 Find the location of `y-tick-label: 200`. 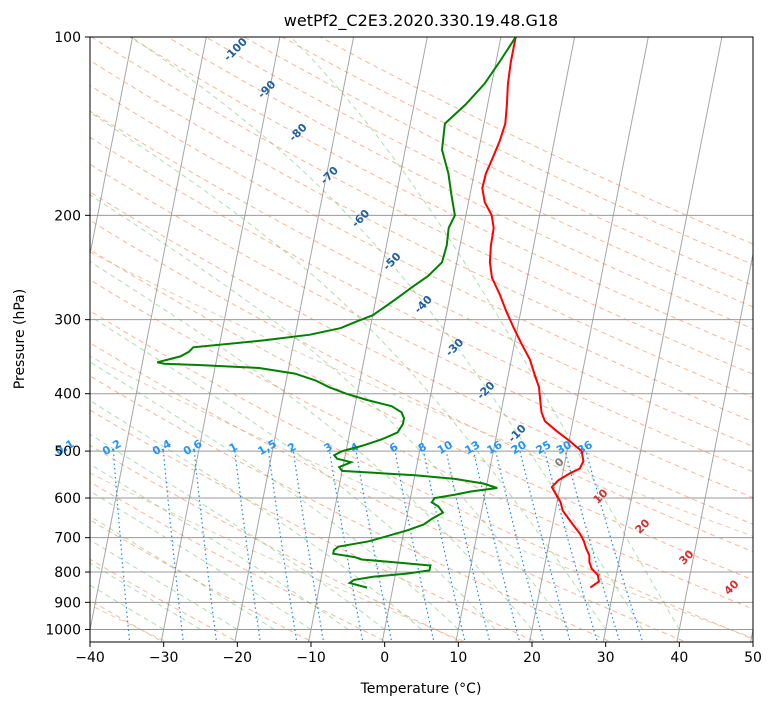

y-tick-label: 200 is located at coordinates (67, 216).